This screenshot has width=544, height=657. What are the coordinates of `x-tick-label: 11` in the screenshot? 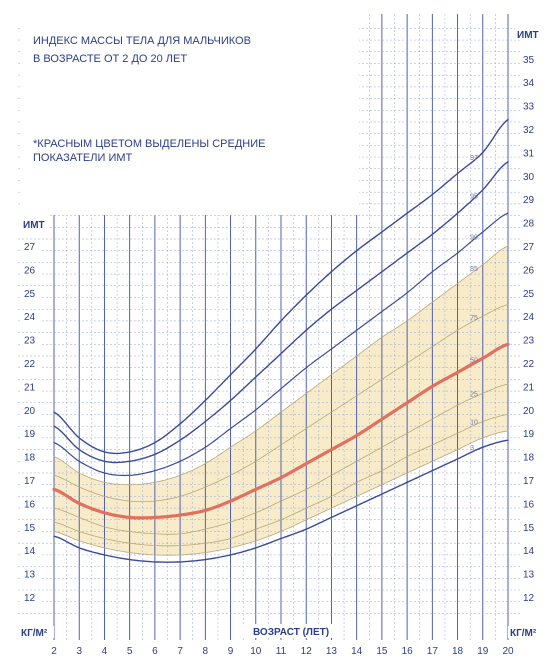 It's located at (281, 651).